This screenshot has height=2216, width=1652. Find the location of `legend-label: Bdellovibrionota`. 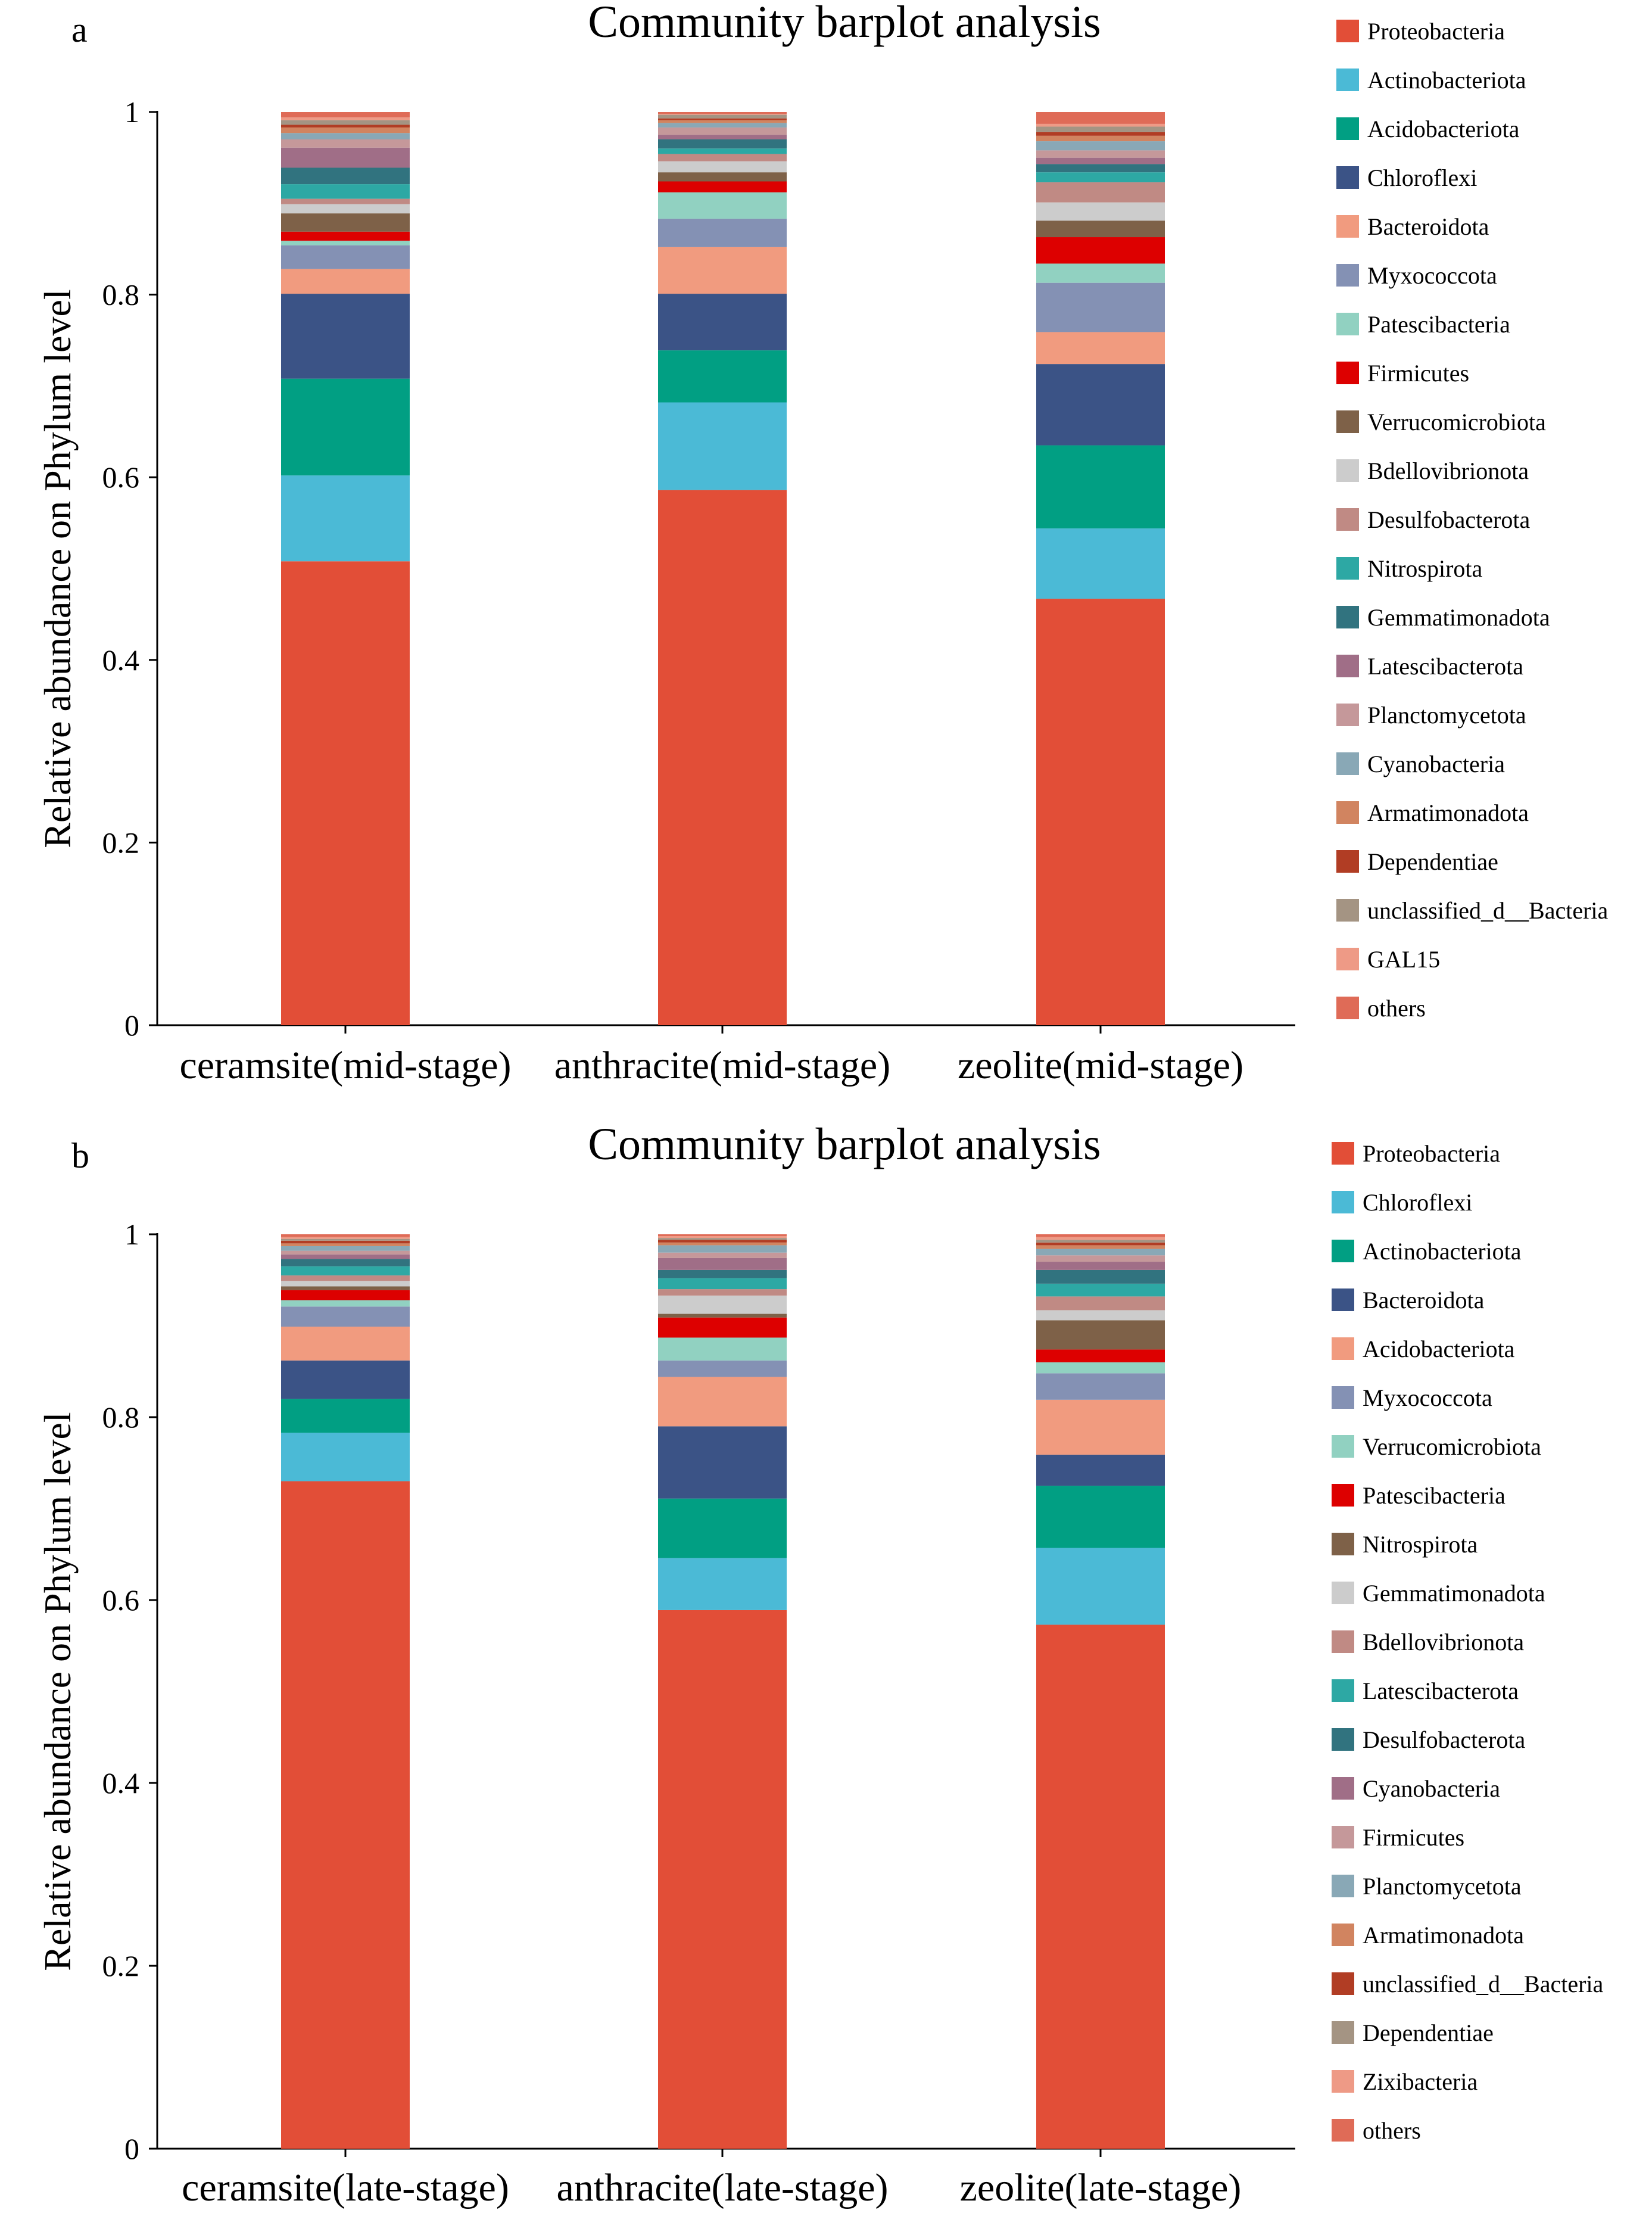

legend-label: Bdellovibrionota is located at coordinates (1448, 470).